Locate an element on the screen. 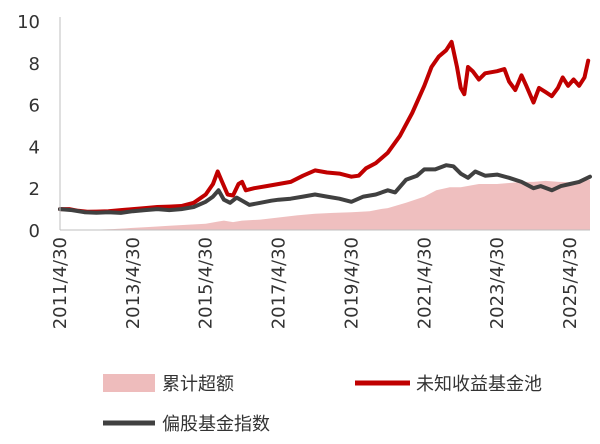 The image size is (600, 444). y-tick-labels: 0 2 4 6 8 10 is located at coordinates (28, 127).